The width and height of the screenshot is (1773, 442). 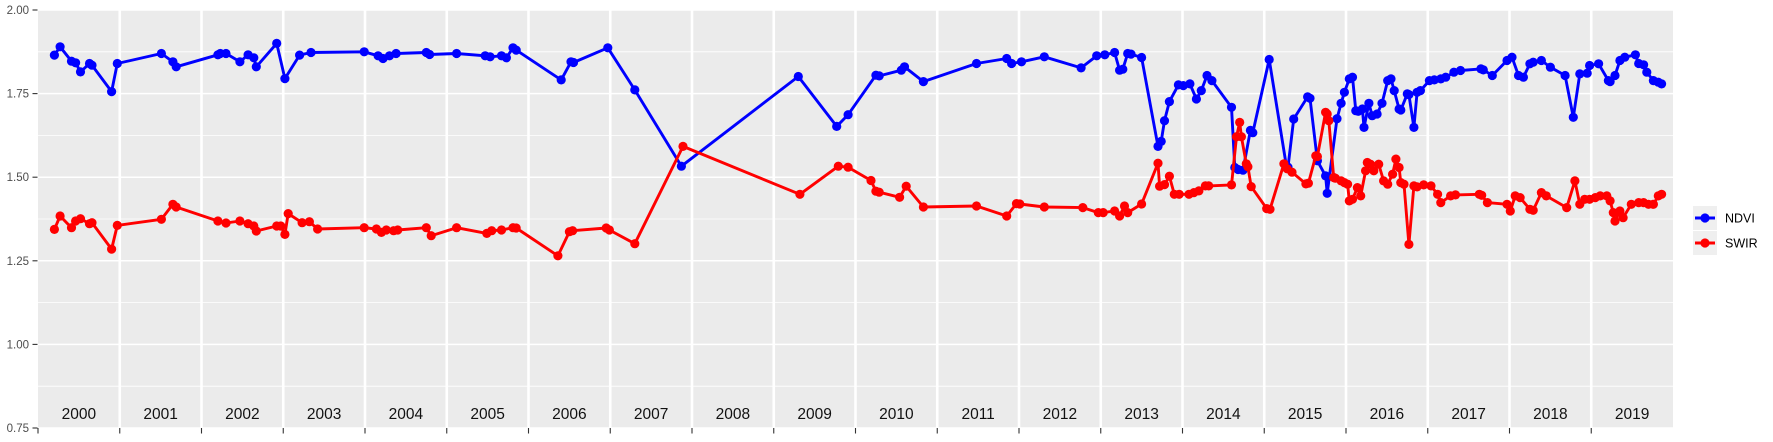 I want to click on x-year-label: 2008, so click(x=733, y=414).